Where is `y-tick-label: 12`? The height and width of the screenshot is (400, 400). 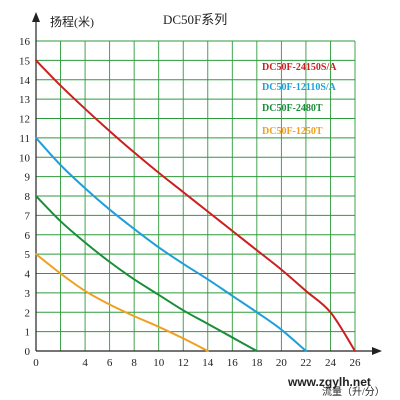
y-tick-label: 12 is located at coordinates (24, 120).